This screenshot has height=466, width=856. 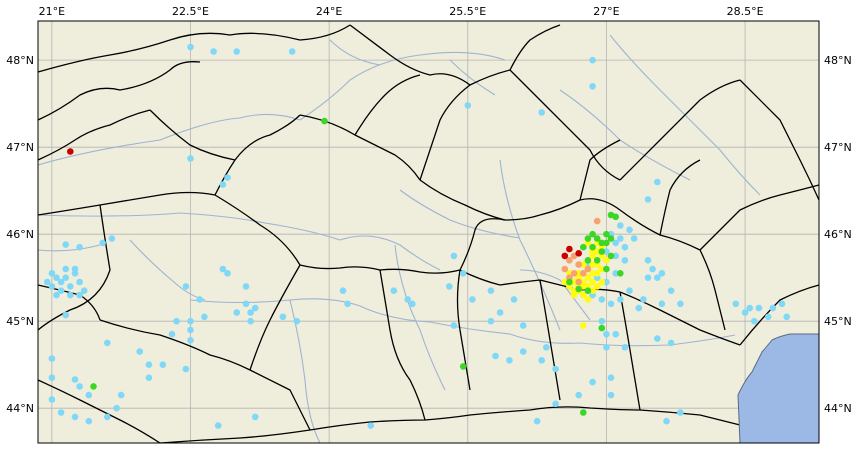 I want to click on black-sea, so click(x=778, y=388).